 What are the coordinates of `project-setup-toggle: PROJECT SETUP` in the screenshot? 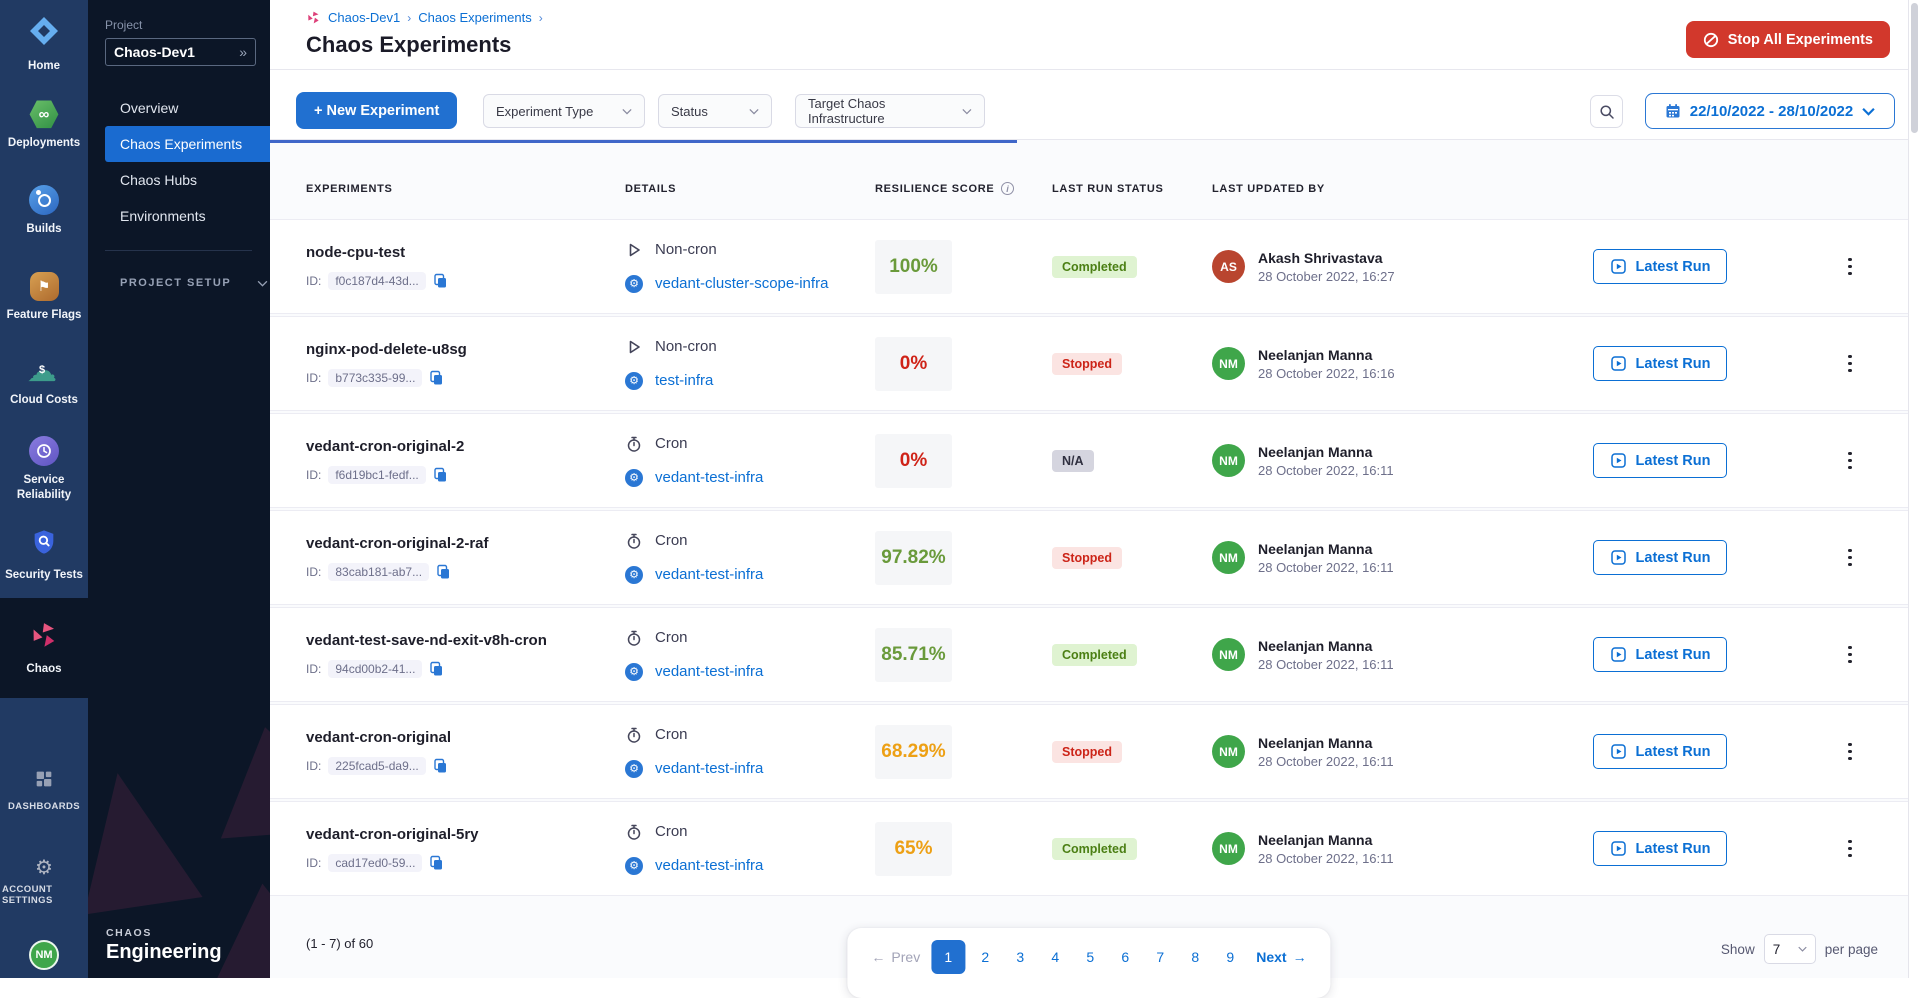 It's located at (195, 283).